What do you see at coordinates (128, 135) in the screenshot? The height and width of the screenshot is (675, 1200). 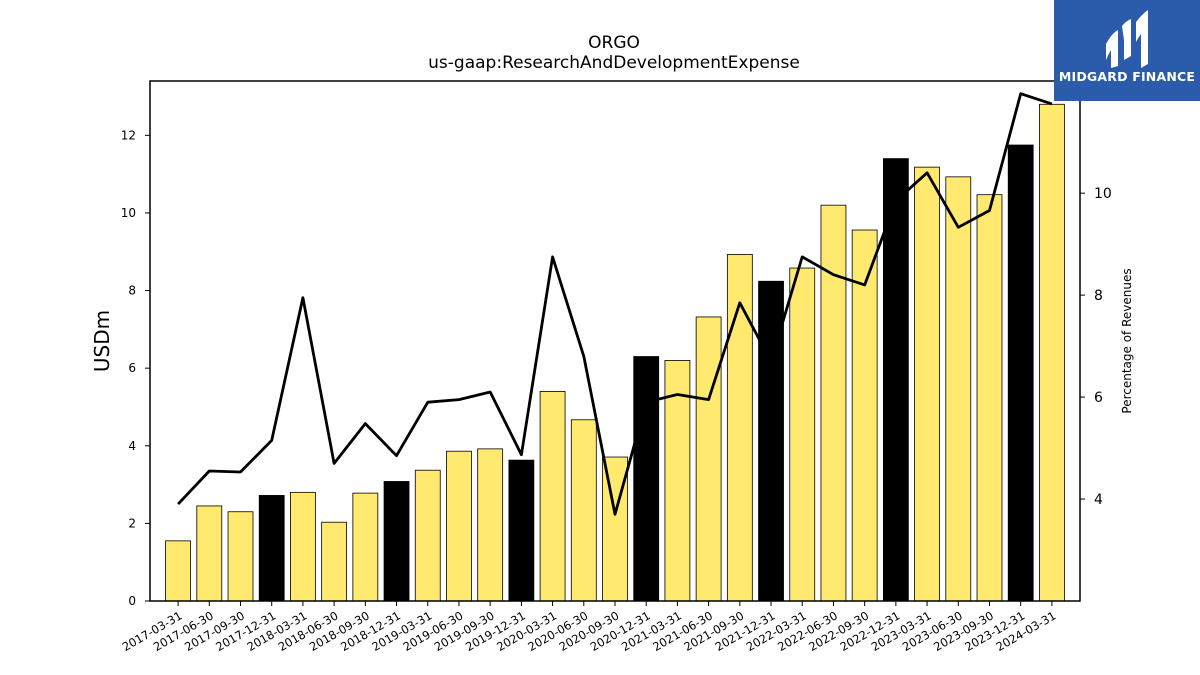 I see `y-left-tick-label: 12` at bounding box center [128, 135].